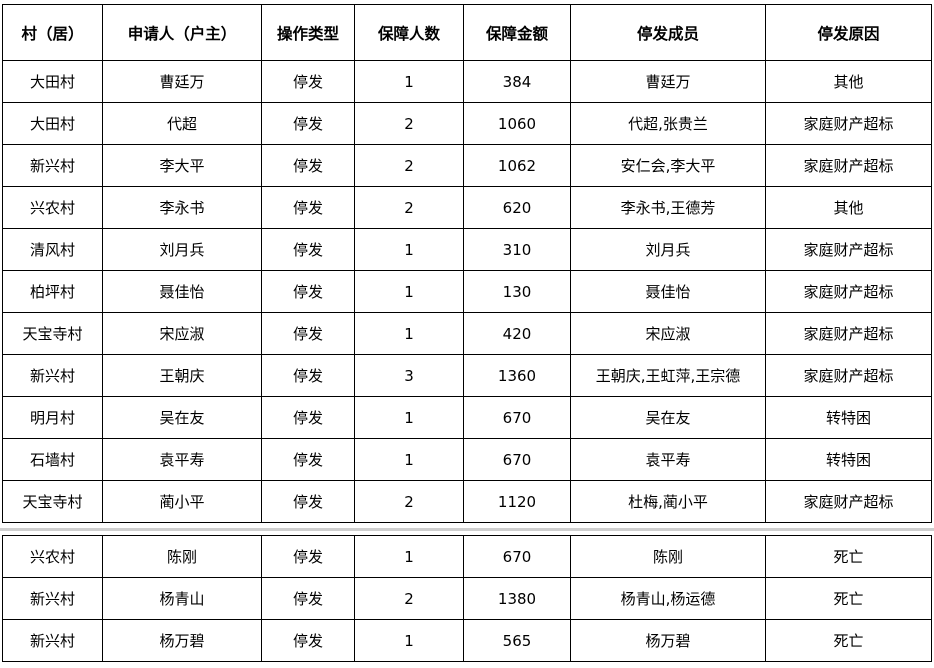  I want to click on table-row: 大田村 曹廷万 停发 1 384 曹廷万 其他, so click(467, 81).